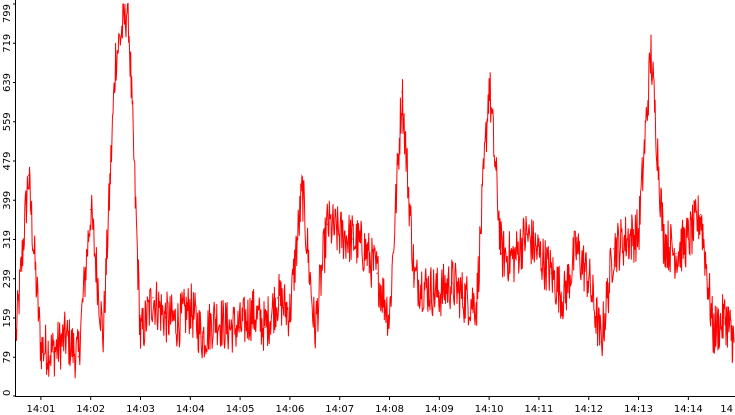 Image resolution: width=735 pixels, height=415 pixels. What do you see at coordinates (90, 409) in the screenshot?
I see `x-tick-label: 14:02` at bounding box center [90, 409].